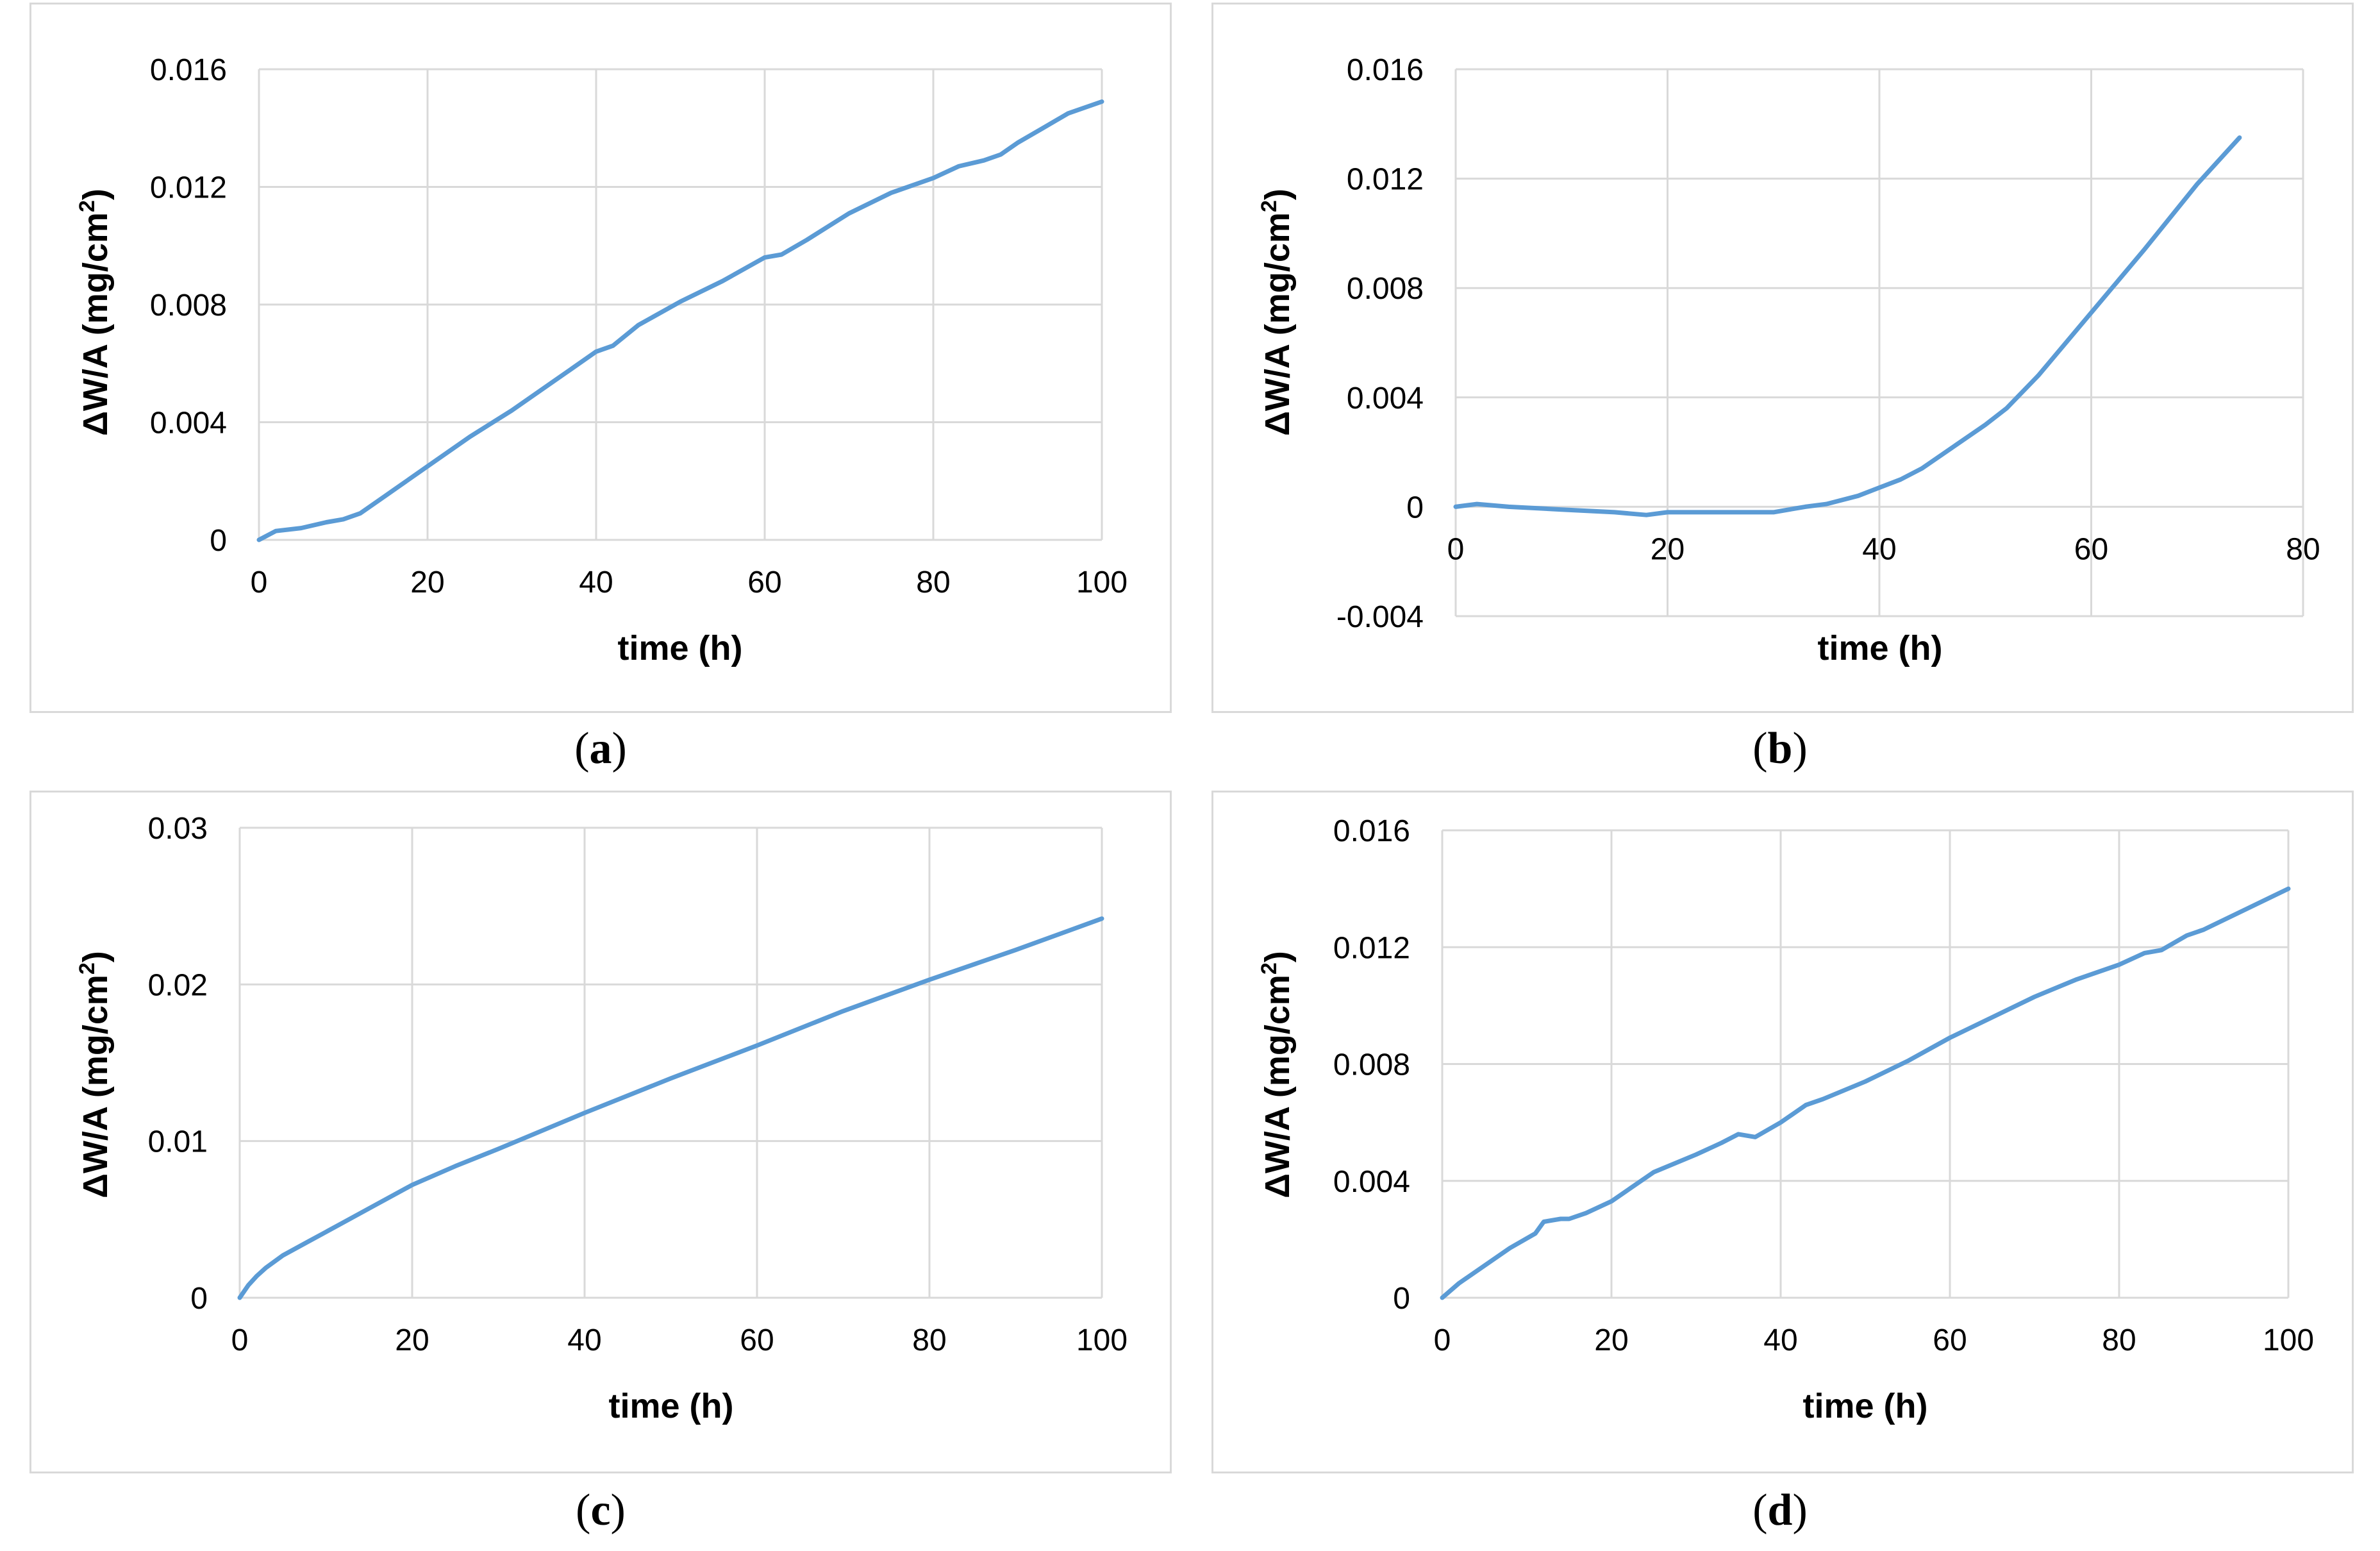 This screenshot has height=1551, width=2380. Describe the element at coordinates (1380, 617) in the screenshot. I see `y-tick-label: -0.004` at that location.